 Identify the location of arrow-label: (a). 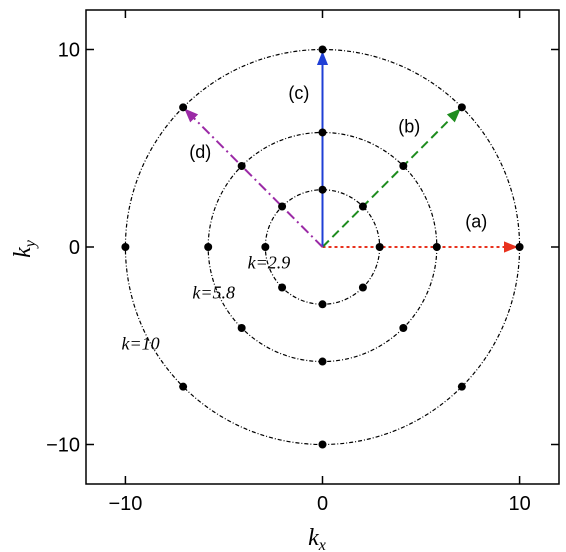
(476, 221).